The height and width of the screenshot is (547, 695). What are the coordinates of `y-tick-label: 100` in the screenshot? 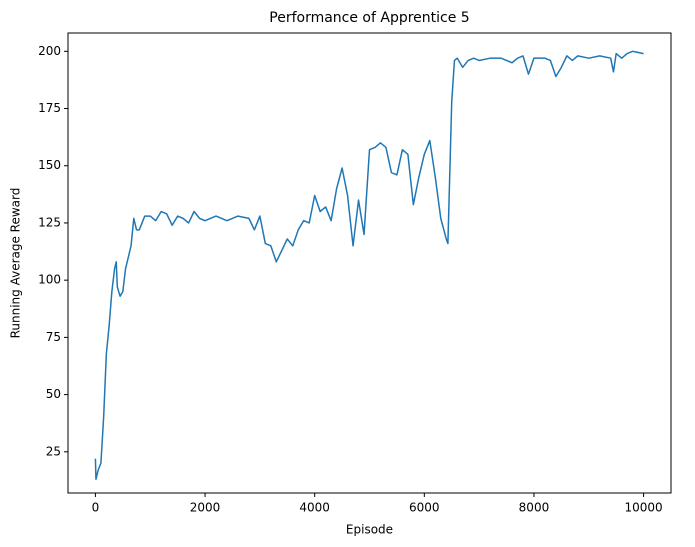 It's located at (49, 280).